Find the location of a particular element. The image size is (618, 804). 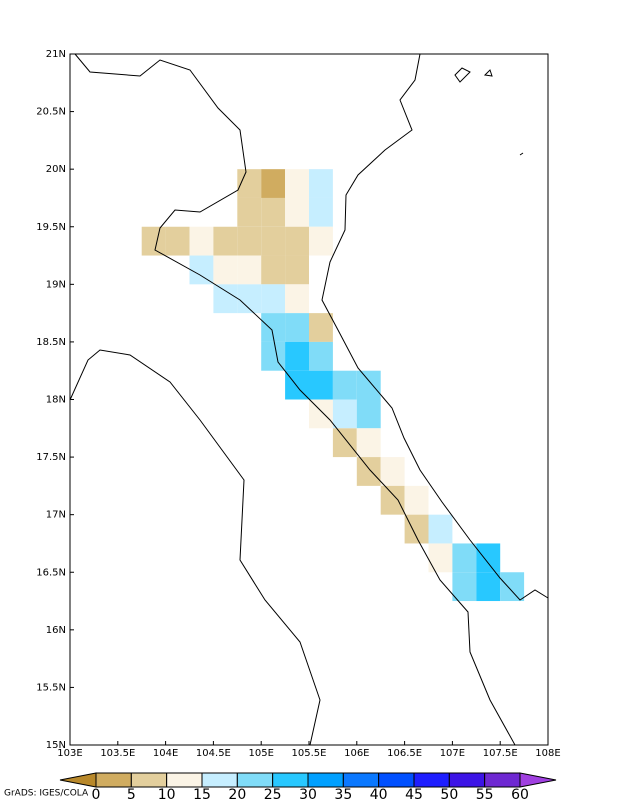

x-tick-label: 104.5E is located at coordinates (213, 753).